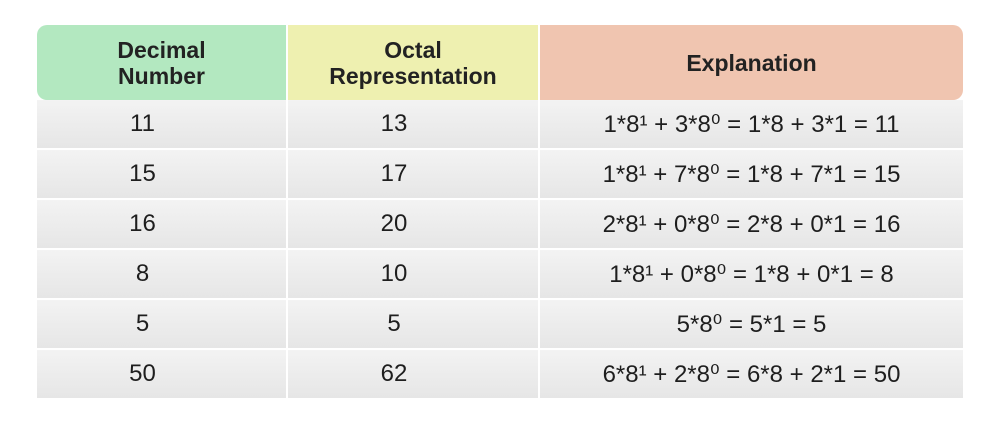  What do you see at coordinates (751, 324) in the screenshot?
I see `explanation-cell: 5*8⁰ = 5*1 = 5` at bounding box center [751, 324].